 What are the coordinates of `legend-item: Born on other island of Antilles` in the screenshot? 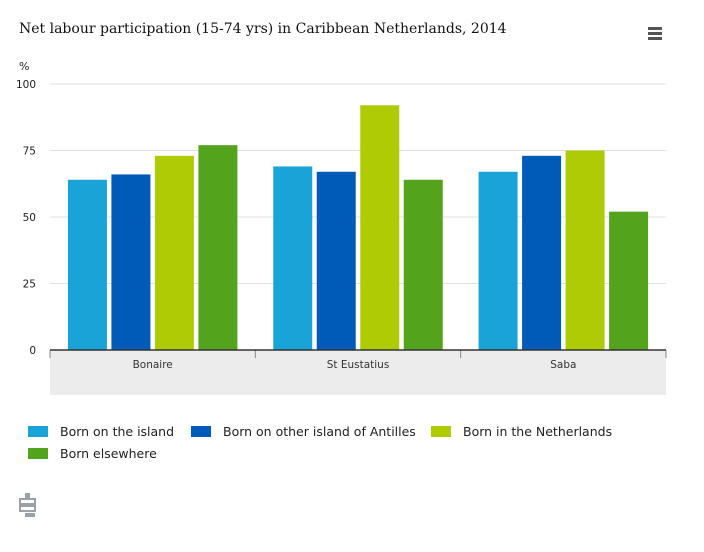 It's located at (303, 431).